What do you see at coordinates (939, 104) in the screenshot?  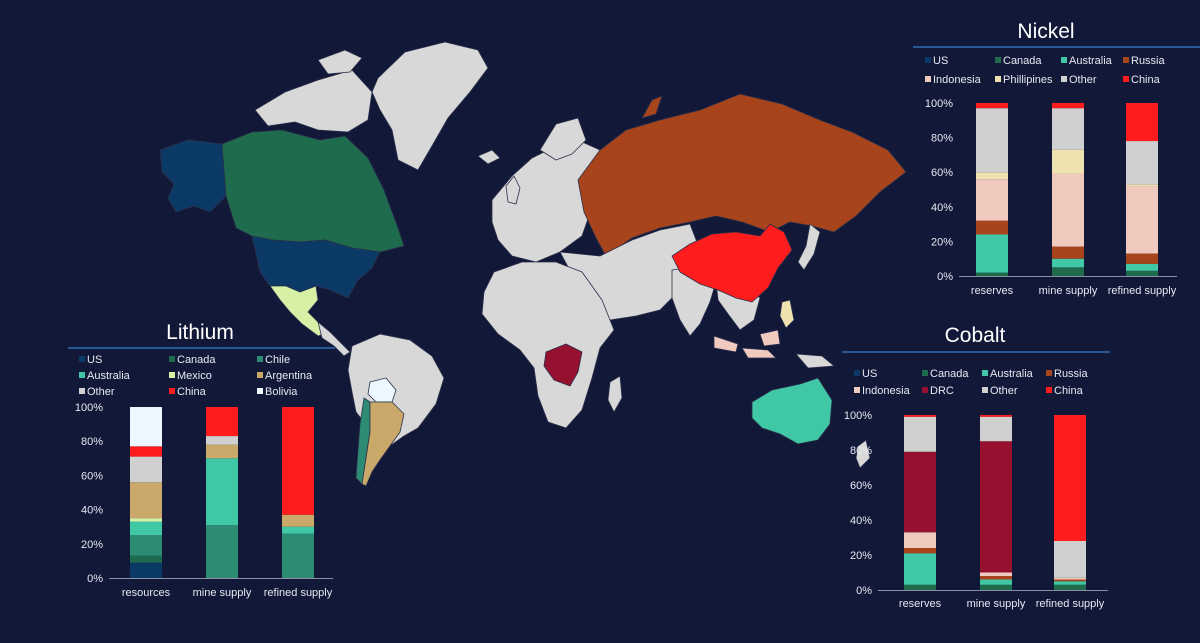 I see `nickel-ytick-5: 100%` at bounding box center [939, 104].